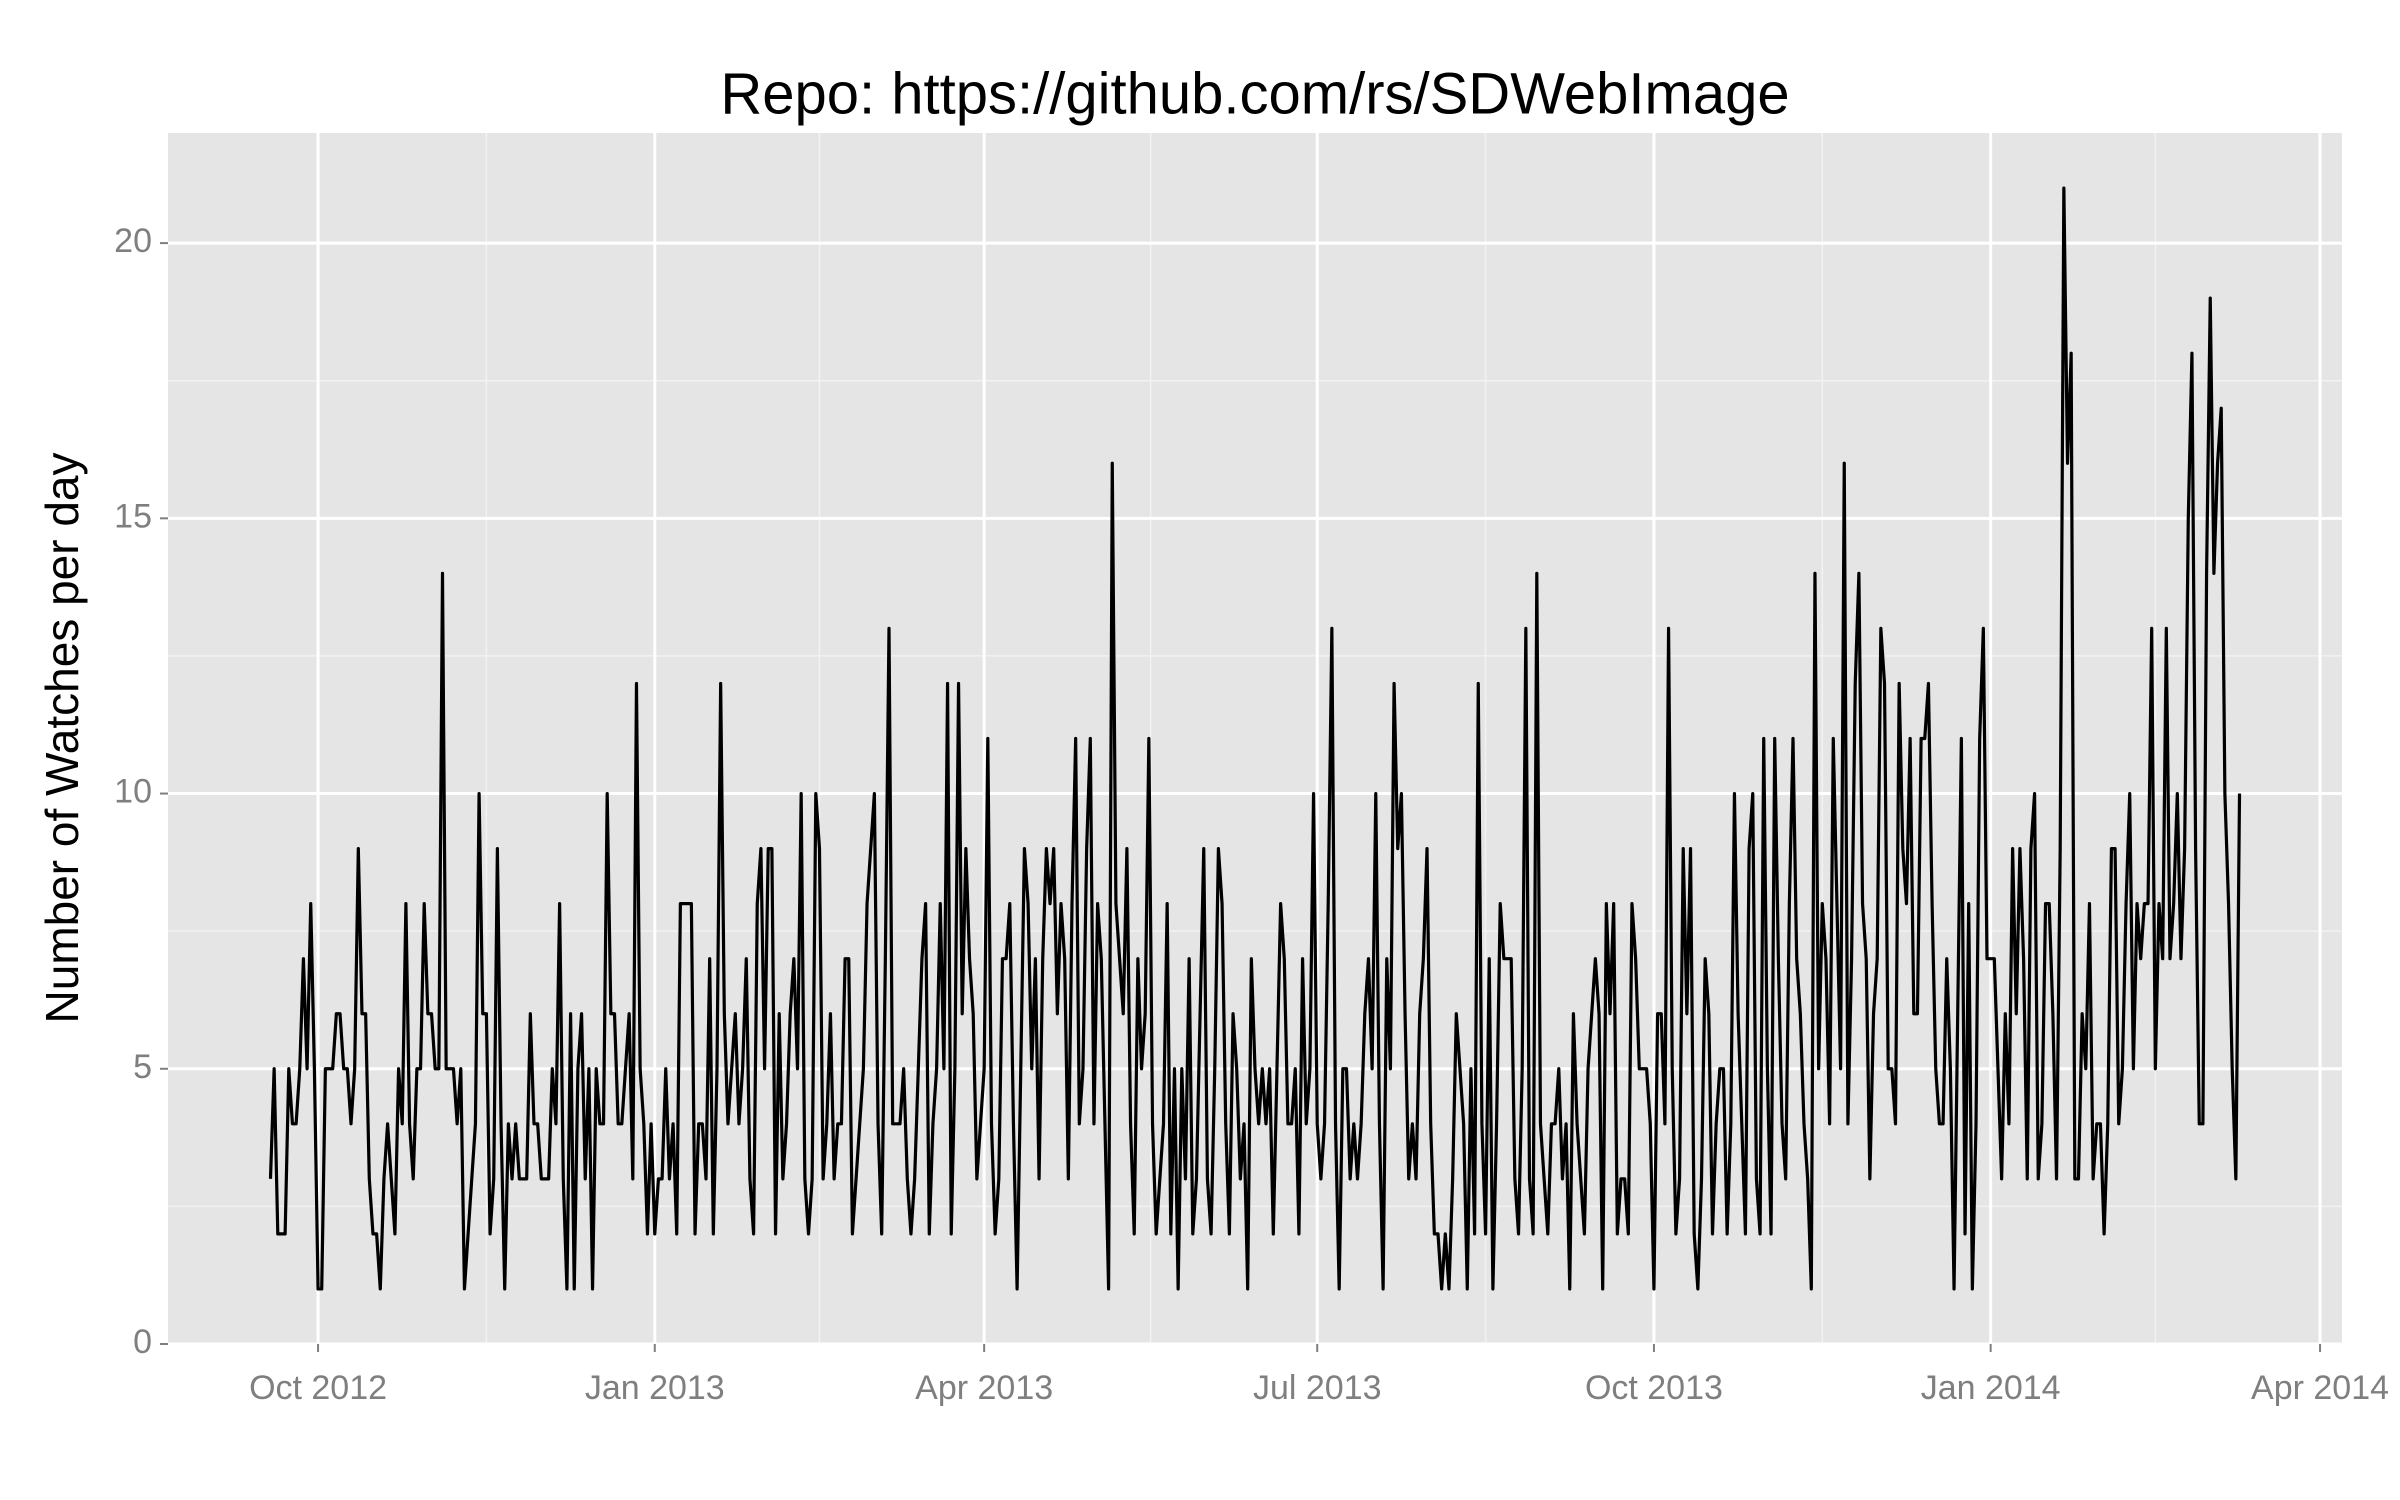 This screenshot has width=2400, height=1500. I want to click on x-tick-label: Apr 2013, so click(984, 1388).